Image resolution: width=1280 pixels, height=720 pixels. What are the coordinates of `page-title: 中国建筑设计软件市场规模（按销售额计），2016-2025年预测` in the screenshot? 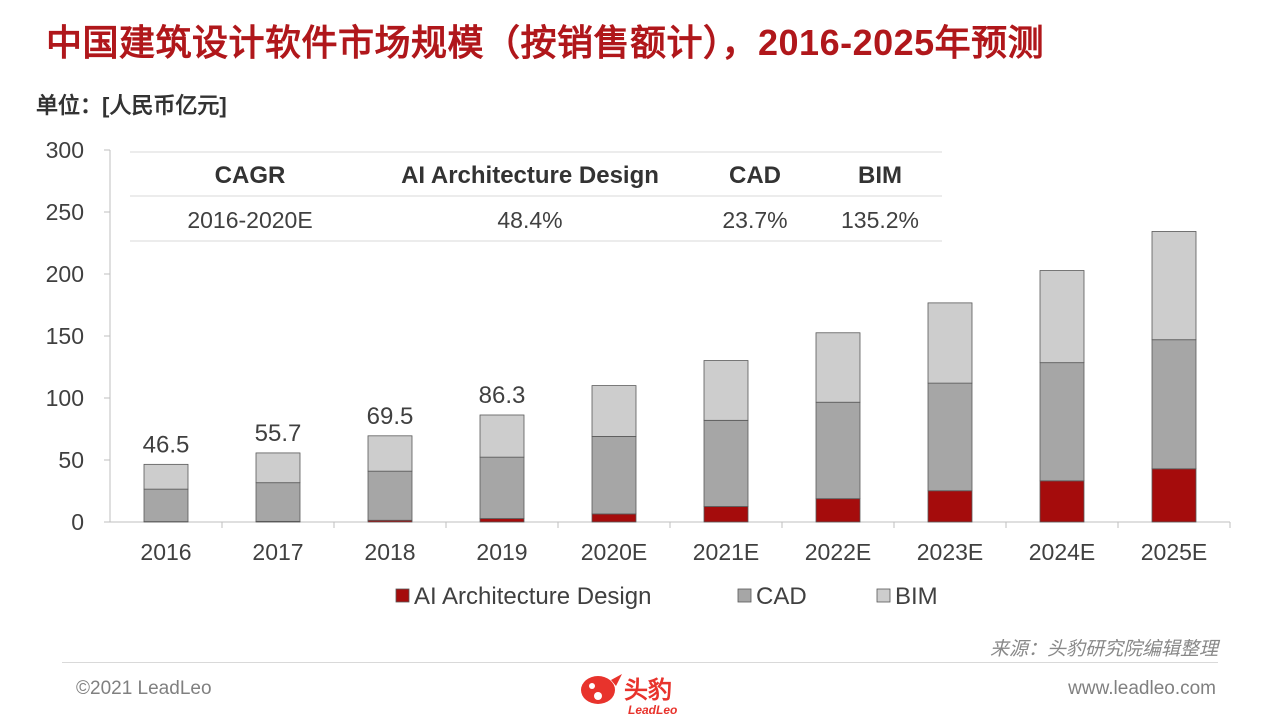 It's located at (545, 42).